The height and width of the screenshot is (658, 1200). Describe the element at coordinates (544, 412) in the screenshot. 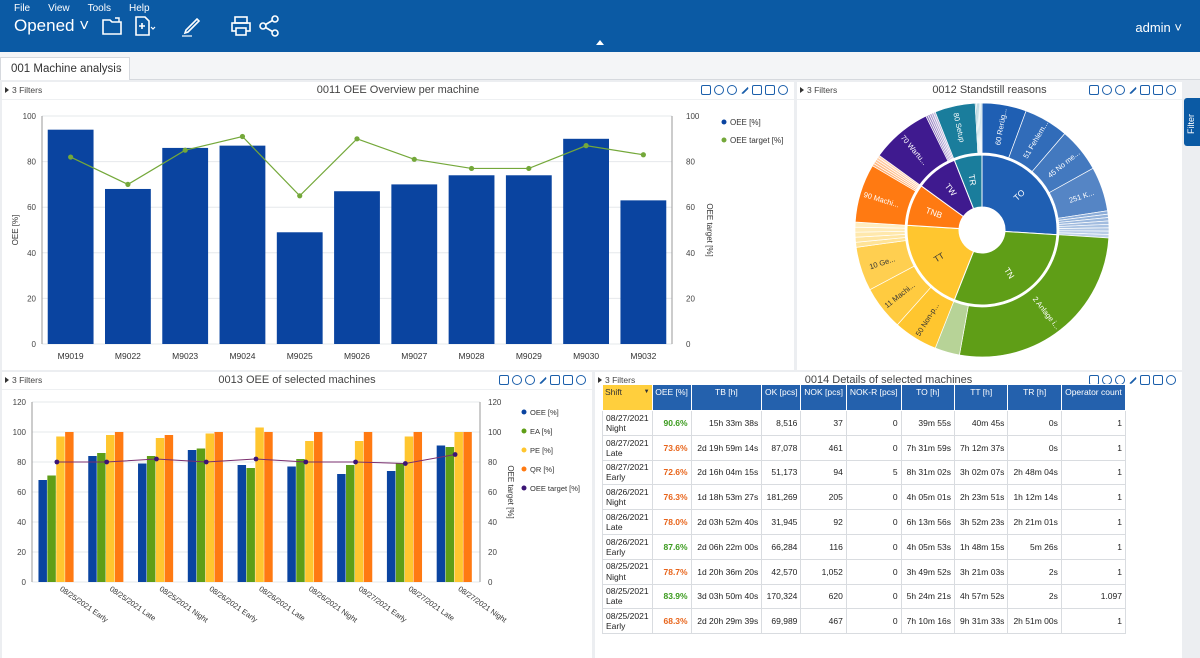

I see `legend-label: OEE [%]` at that location.